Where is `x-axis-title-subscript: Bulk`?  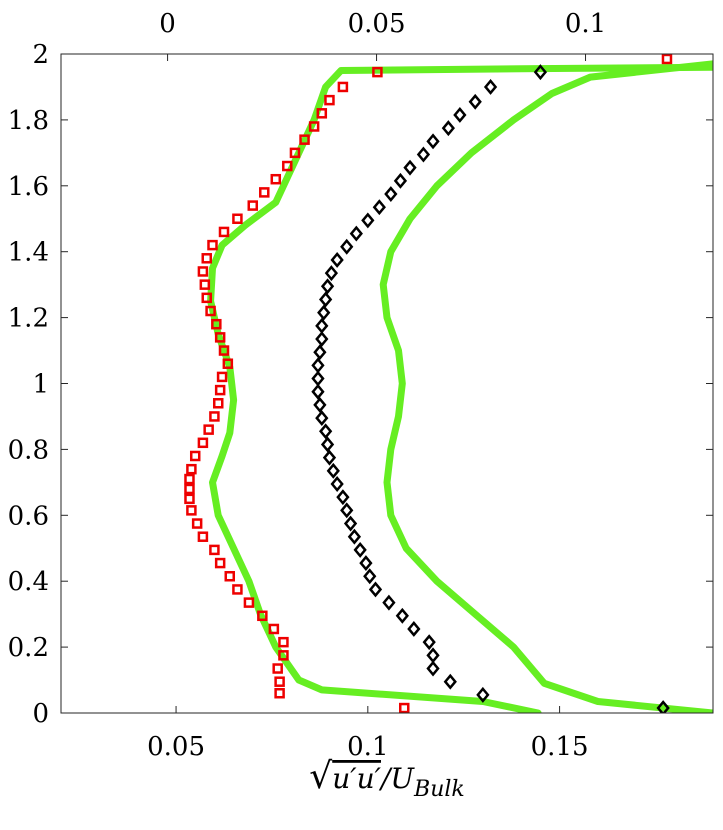
x-axis-title-subscript: Bulk is located at coordinates (439, 789).